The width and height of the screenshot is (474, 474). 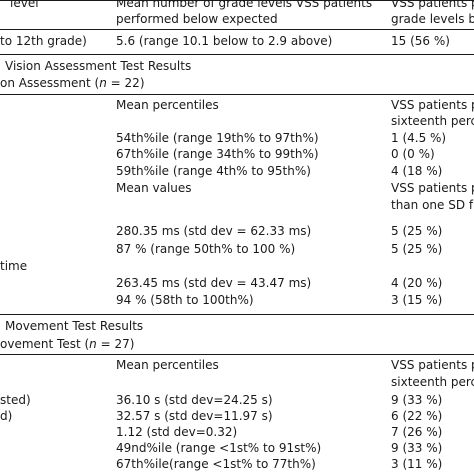 I want to click on vision-percentile-header-mean: Mean percentiles, so click(x=167, y=105).